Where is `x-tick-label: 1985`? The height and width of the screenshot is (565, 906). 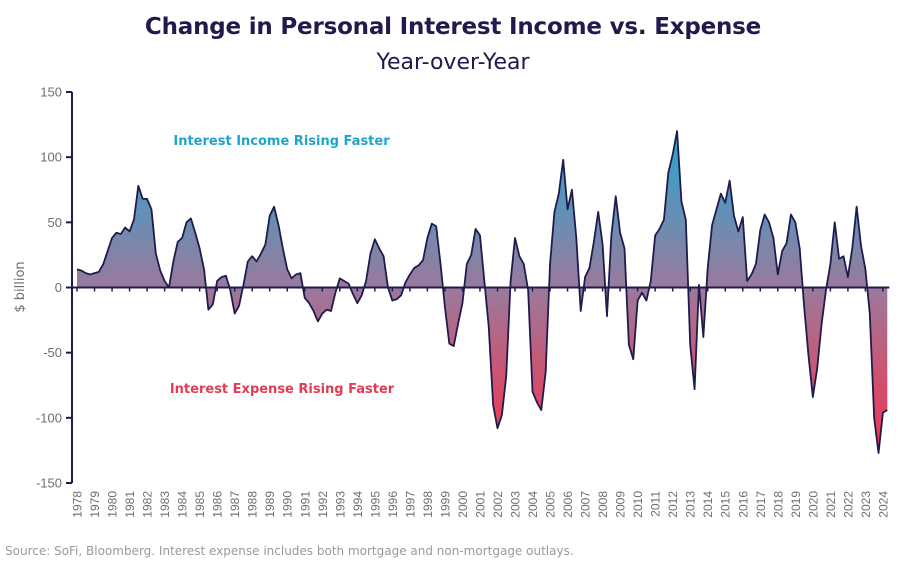 x-tick-label: 1985 is located at coordinates (200, 504).